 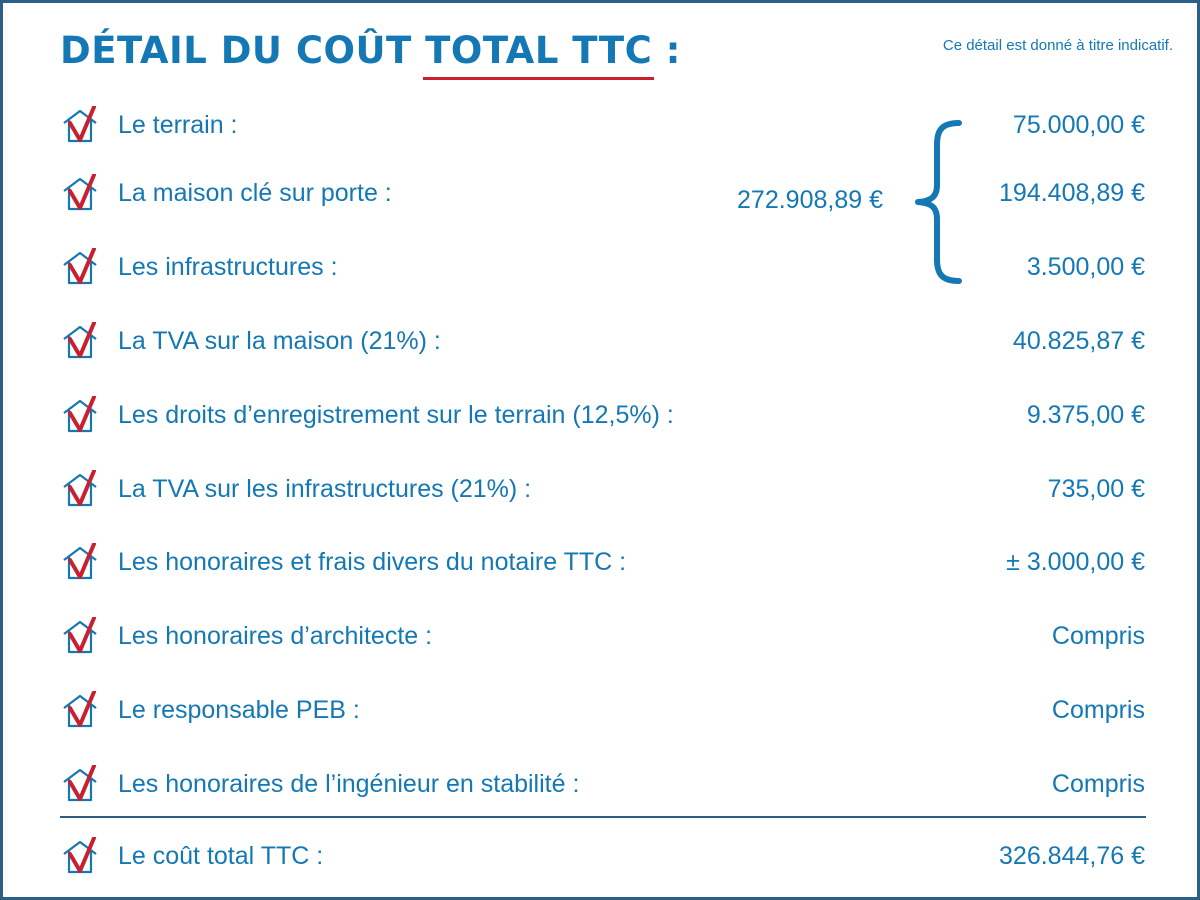 What do you see at coordinates (1072, 856) in the screenshot?
I see `total-value: 326.844,76 €` at bounding box center [1072, 856].